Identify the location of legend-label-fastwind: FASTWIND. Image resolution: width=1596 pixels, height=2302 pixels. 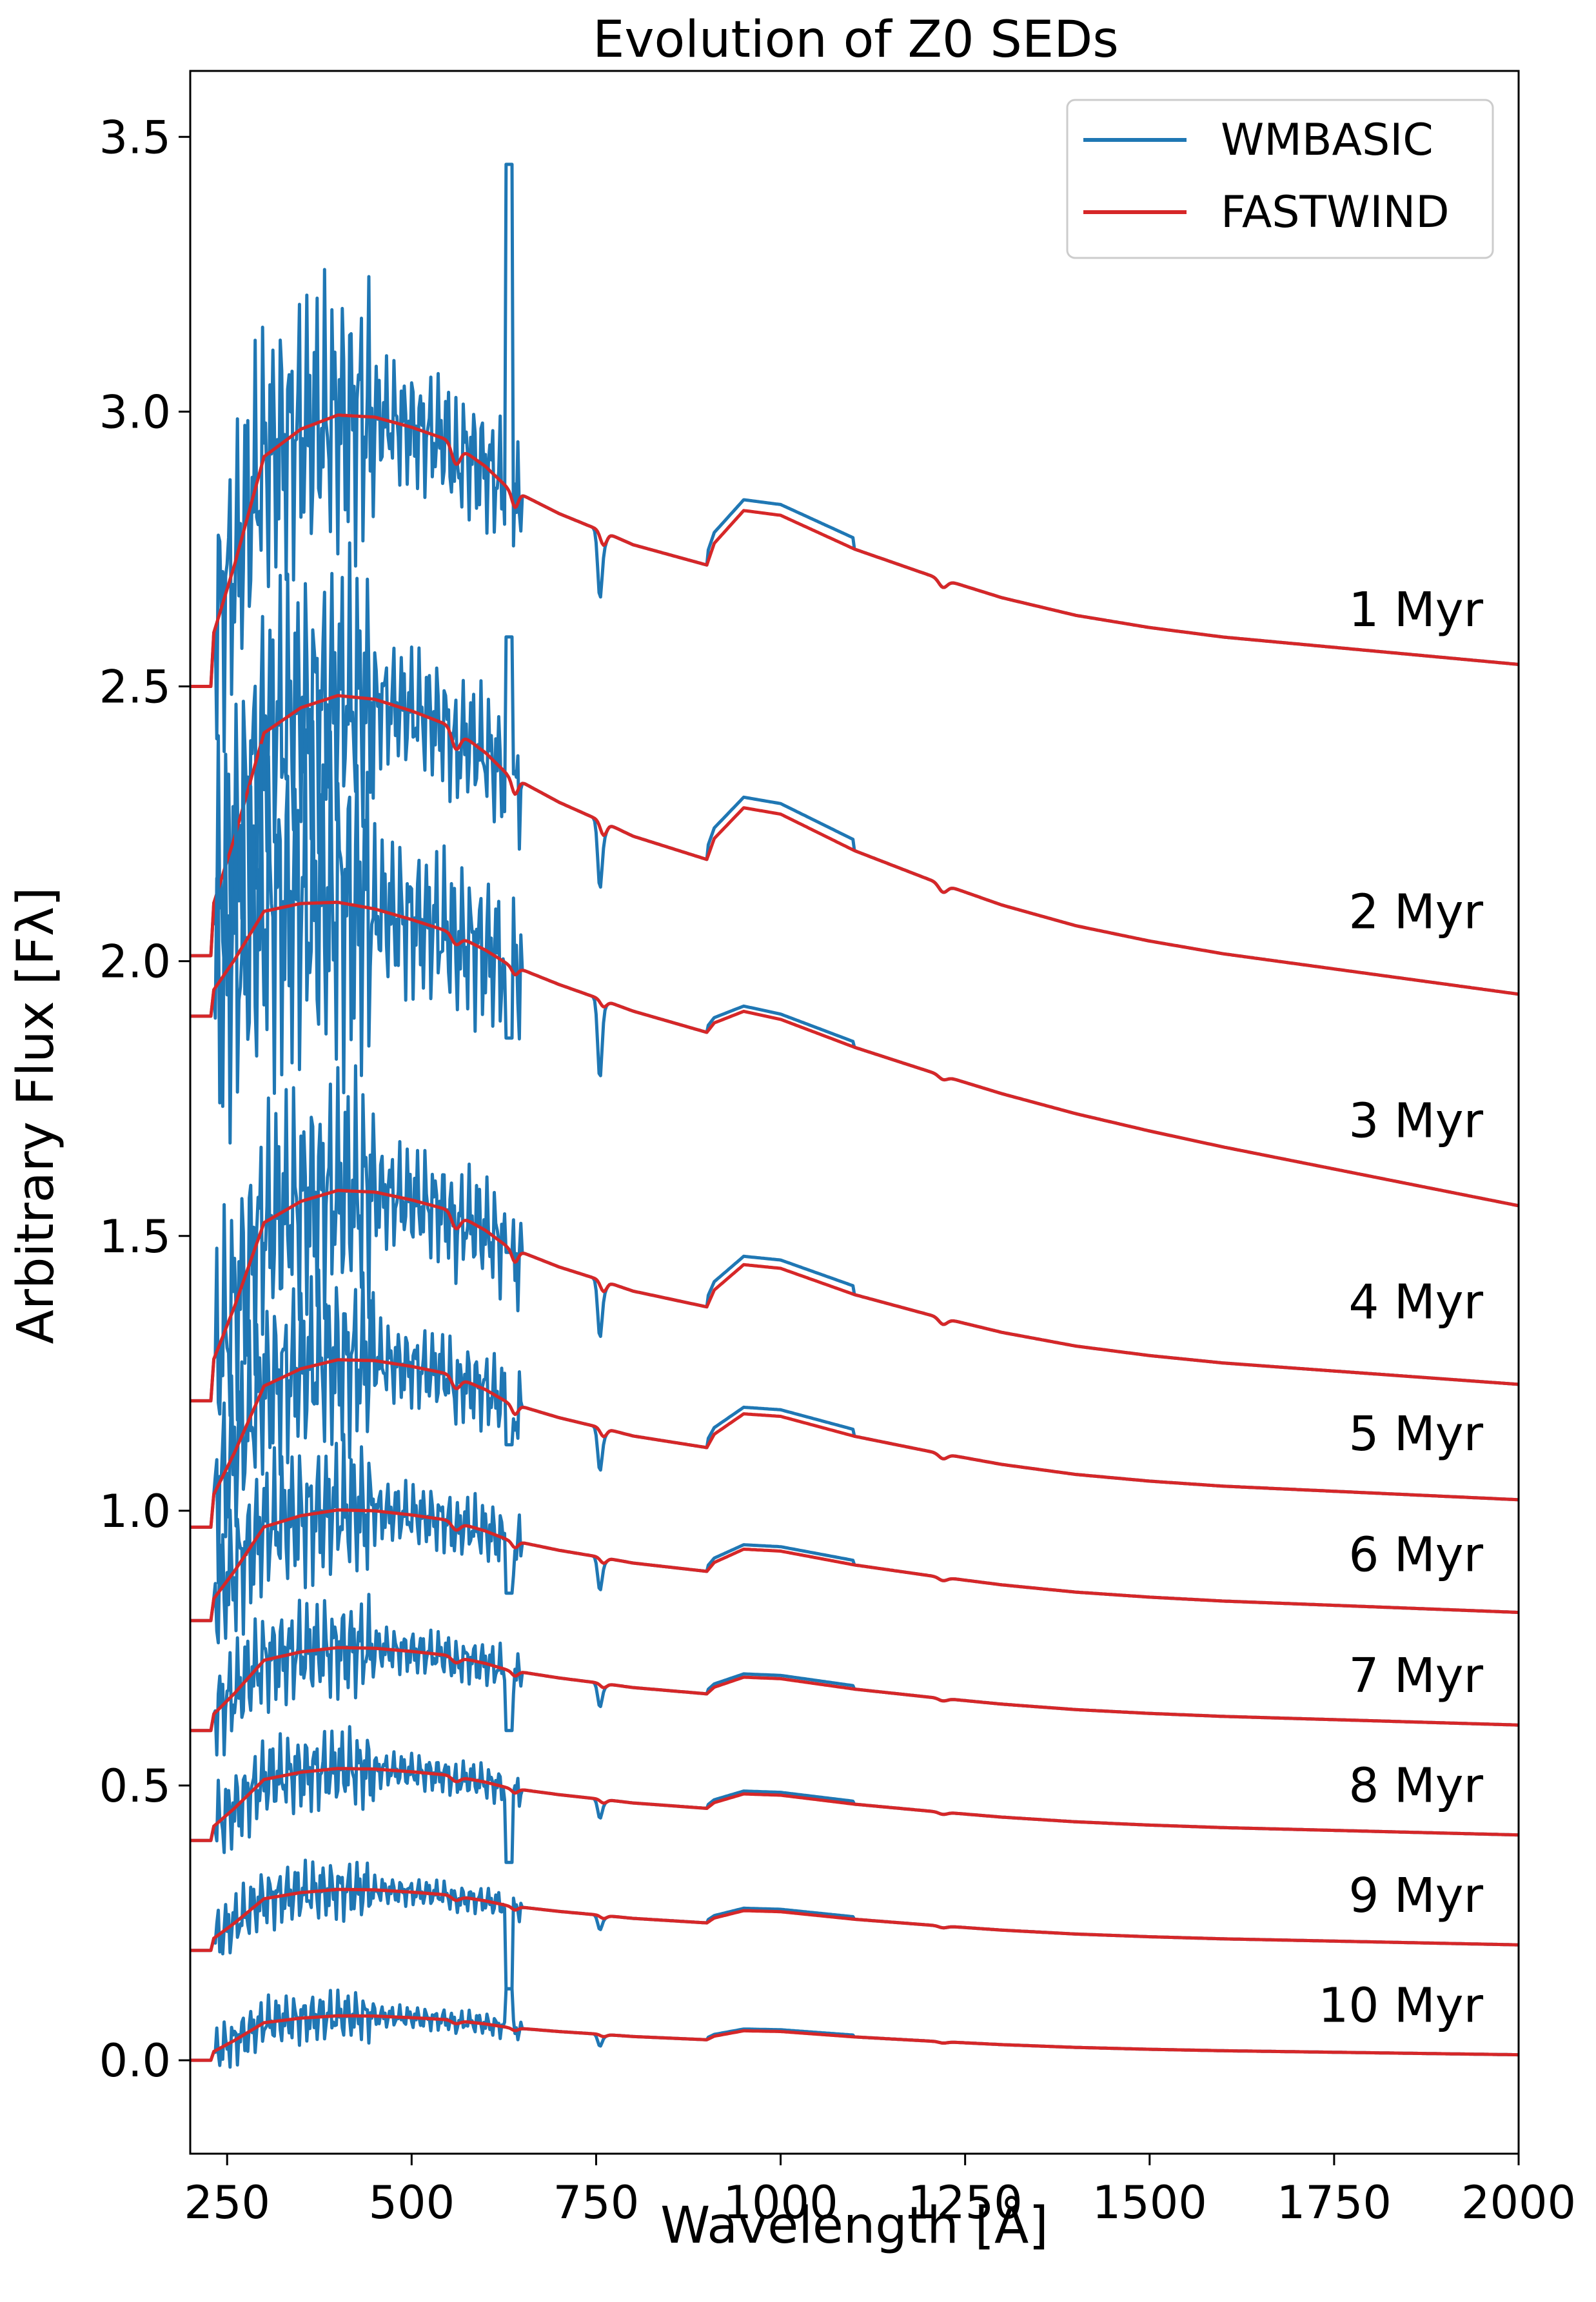
(1335, 213).